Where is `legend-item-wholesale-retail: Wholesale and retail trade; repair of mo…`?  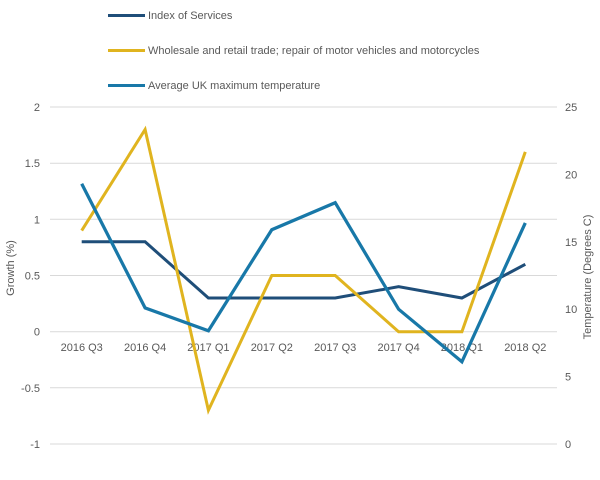
legend-item-wholesale-retail: Wholesale and retail trade; repair of mo… is located at coordinates (293, 50).